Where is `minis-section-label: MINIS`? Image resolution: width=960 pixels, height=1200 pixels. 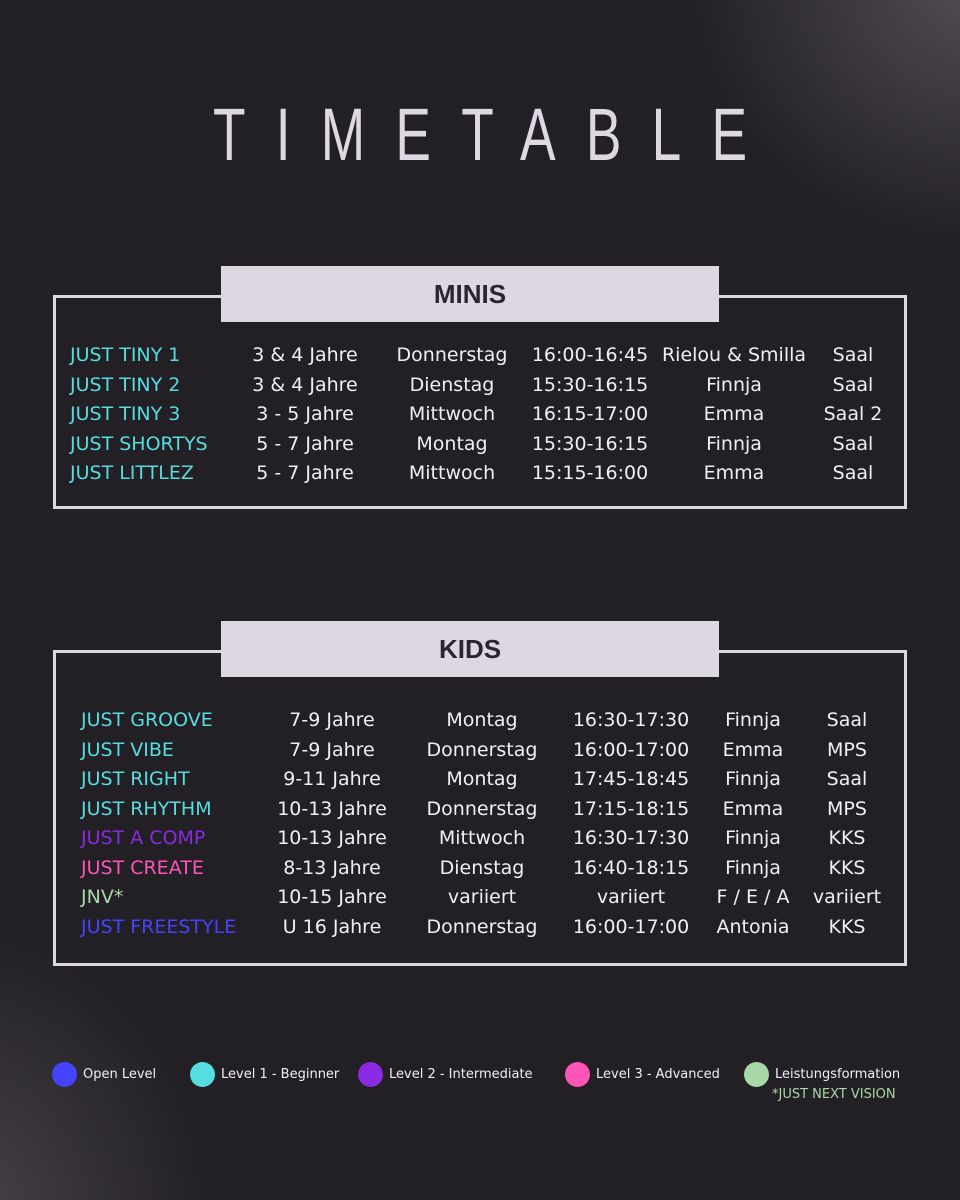 minis-section-label: MINIS is located at coordinates (470, 294).